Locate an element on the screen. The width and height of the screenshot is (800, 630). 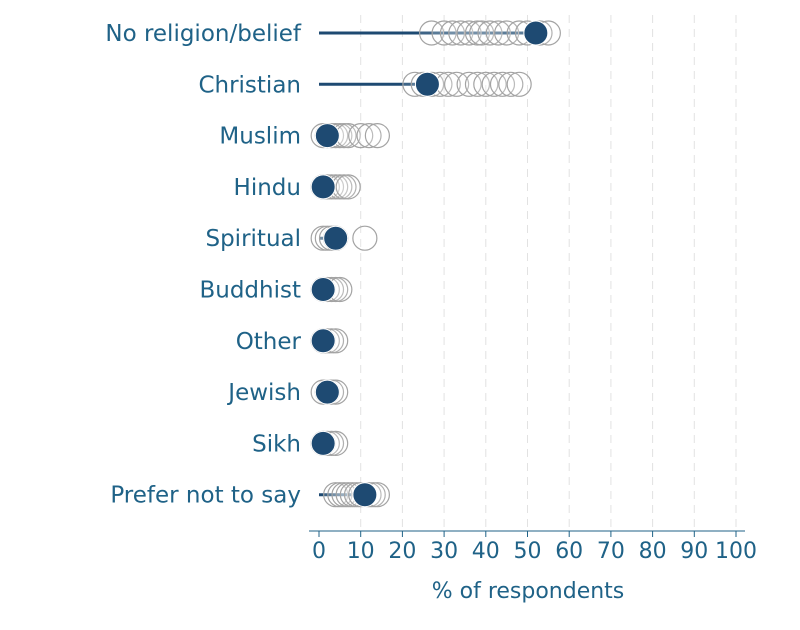
category-label: Christian is located at coordinates (249, 85).